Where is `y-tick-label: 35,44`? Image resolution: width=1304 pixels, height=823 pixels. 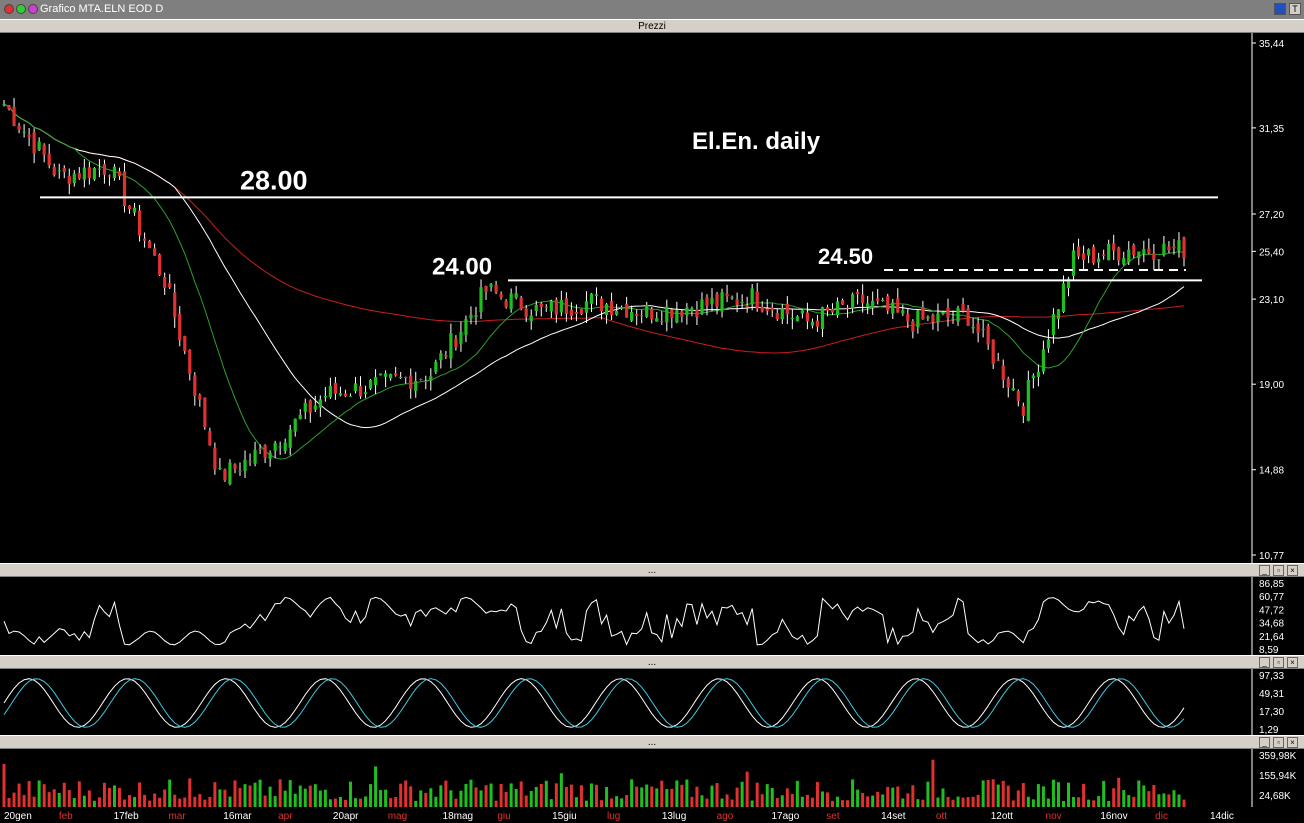 y-tick-label: 35,44 is located at coordinates (1271, 44).